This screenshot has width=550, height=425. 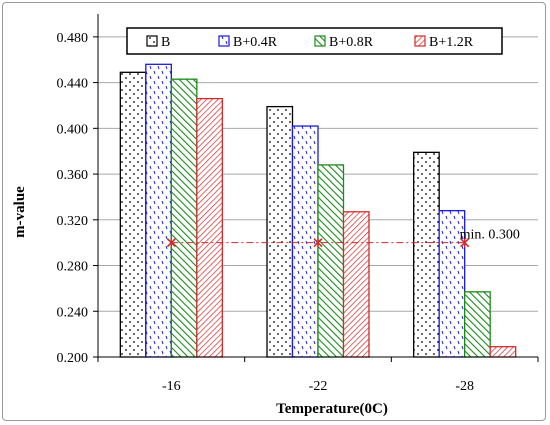 I want to click on bar-b-0-8r-m16, so click(x=184, y=218).